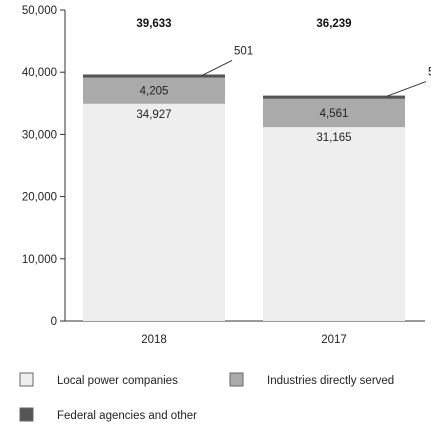 The height and width of the screenshot is (430, 431). Describe the element at coordinates (39, 260) in the screenshot. I see `y-tick-label: 10,000` at that location.